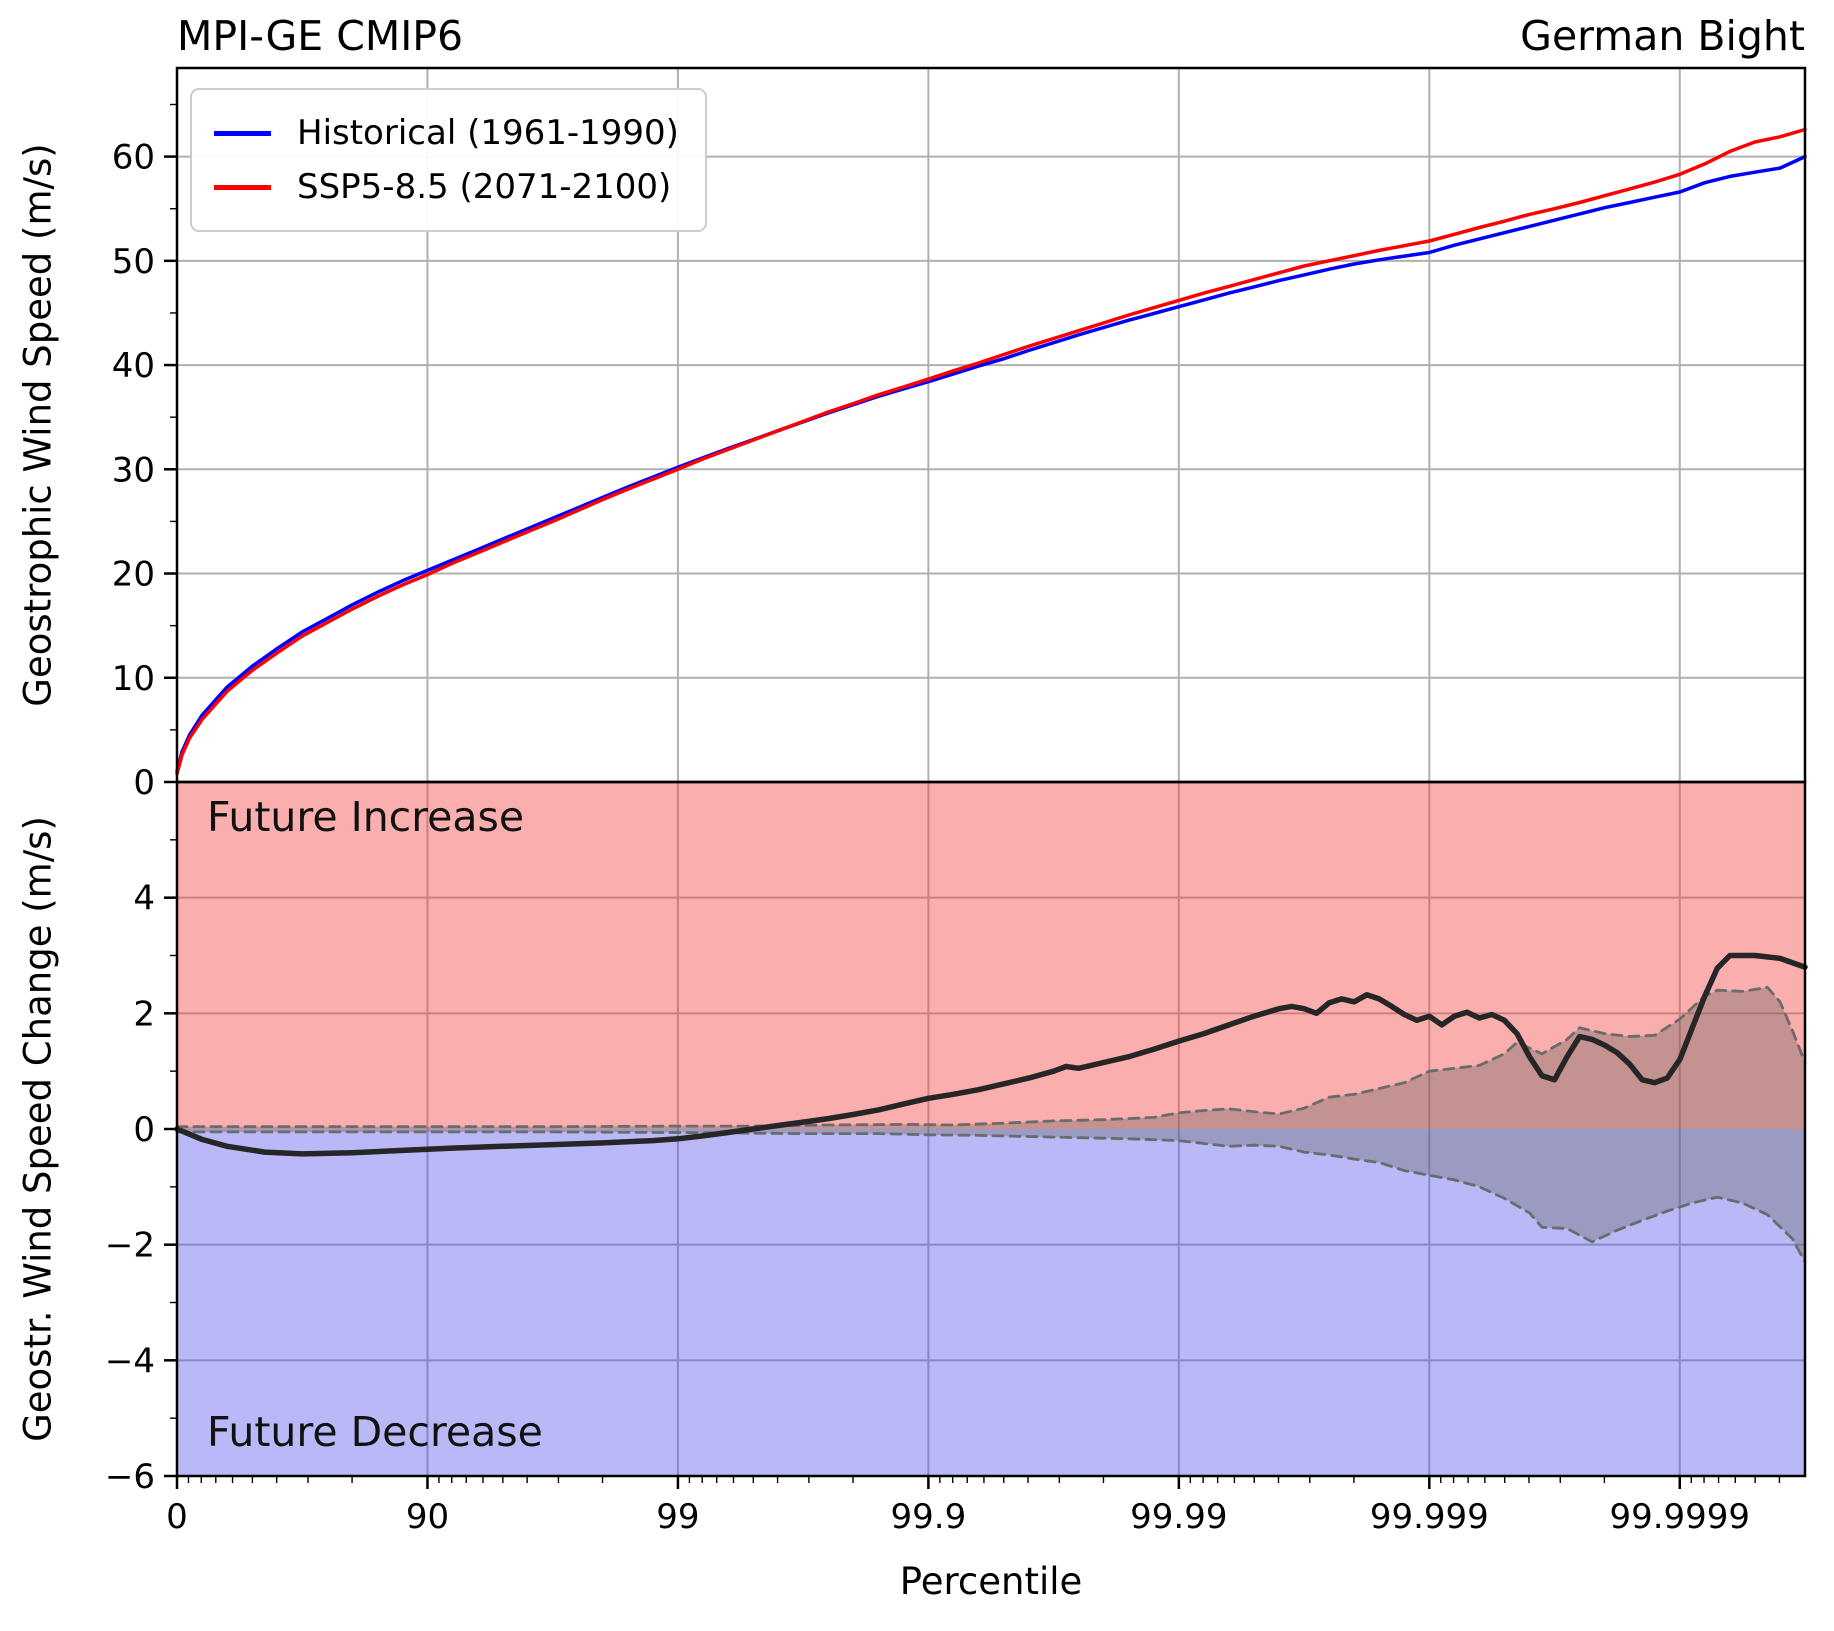  I want to click on legend-item-historical: Historical (1961-1990), so click(446, 133).